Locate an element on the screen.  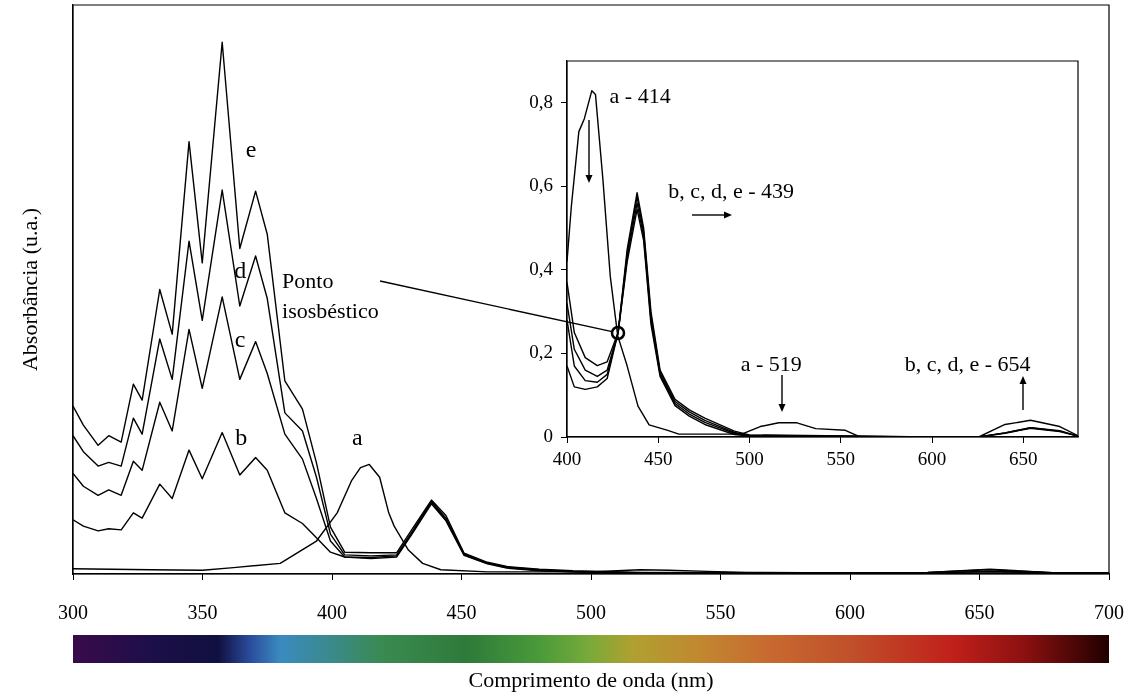
annotation: a - 414 is located at coordinates (640, 96).